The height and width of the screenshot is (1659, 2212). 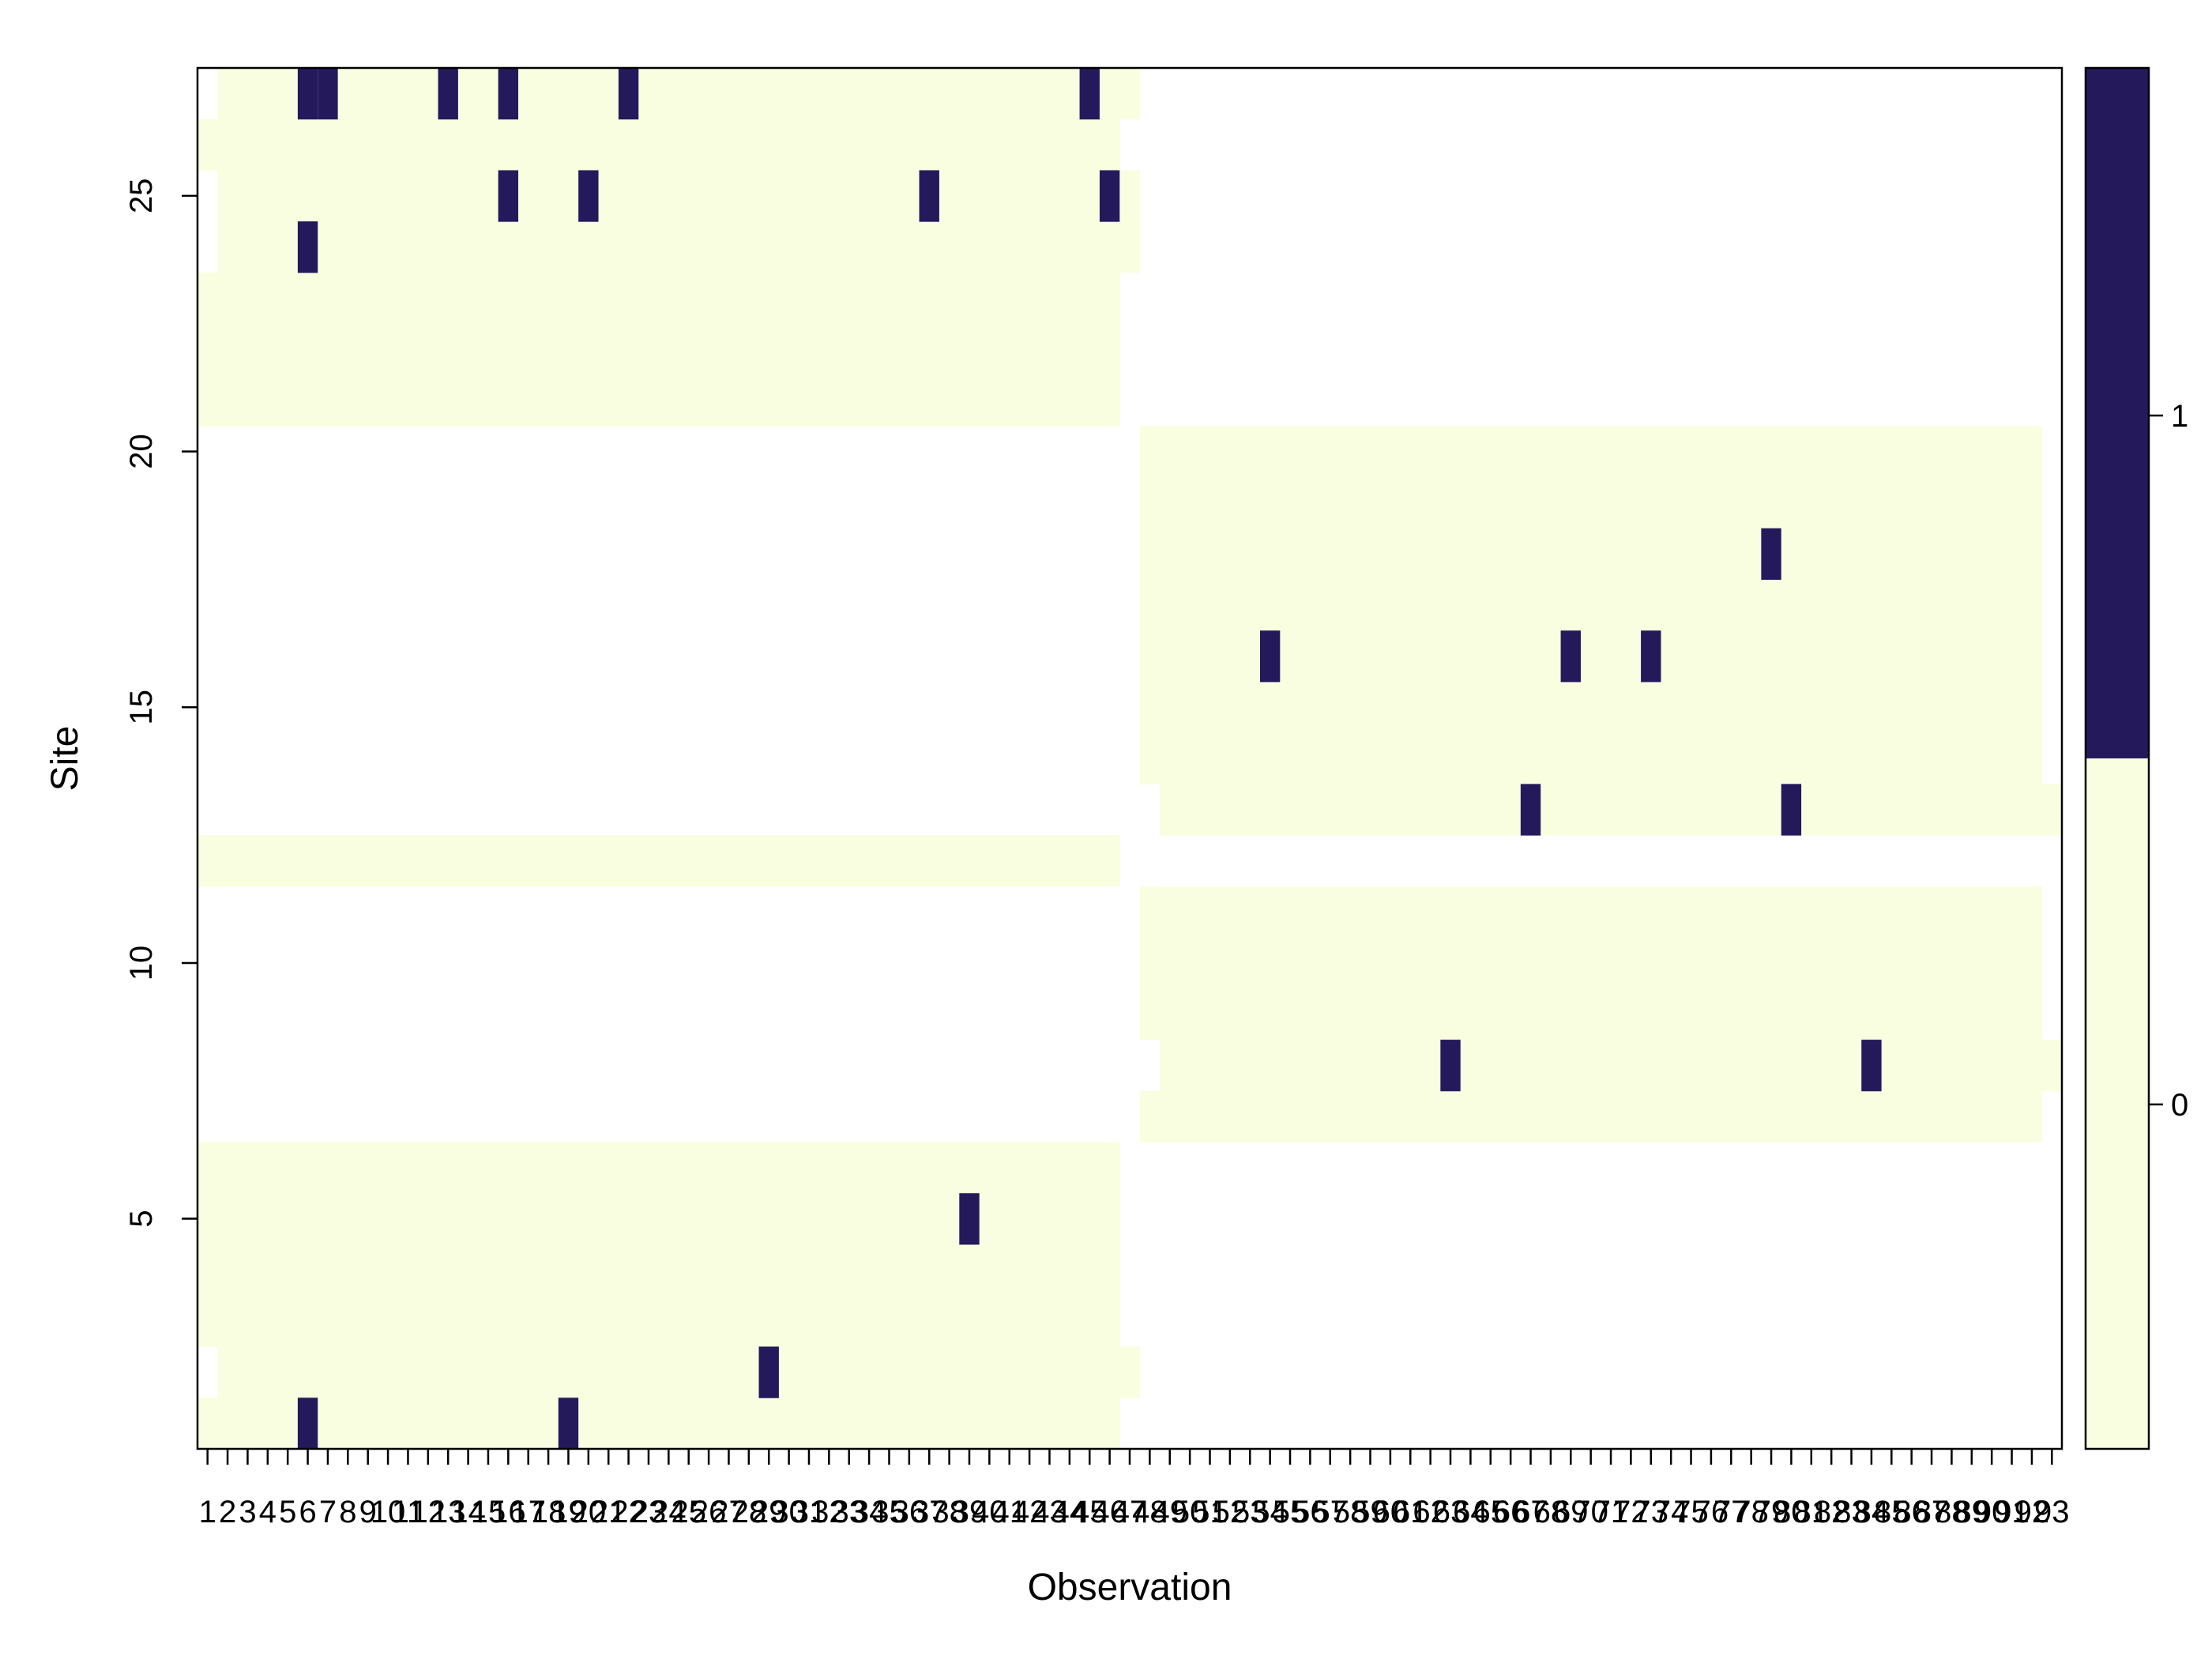 I want to click on x-tick-label: 49, so click(x=1171, y=1512).